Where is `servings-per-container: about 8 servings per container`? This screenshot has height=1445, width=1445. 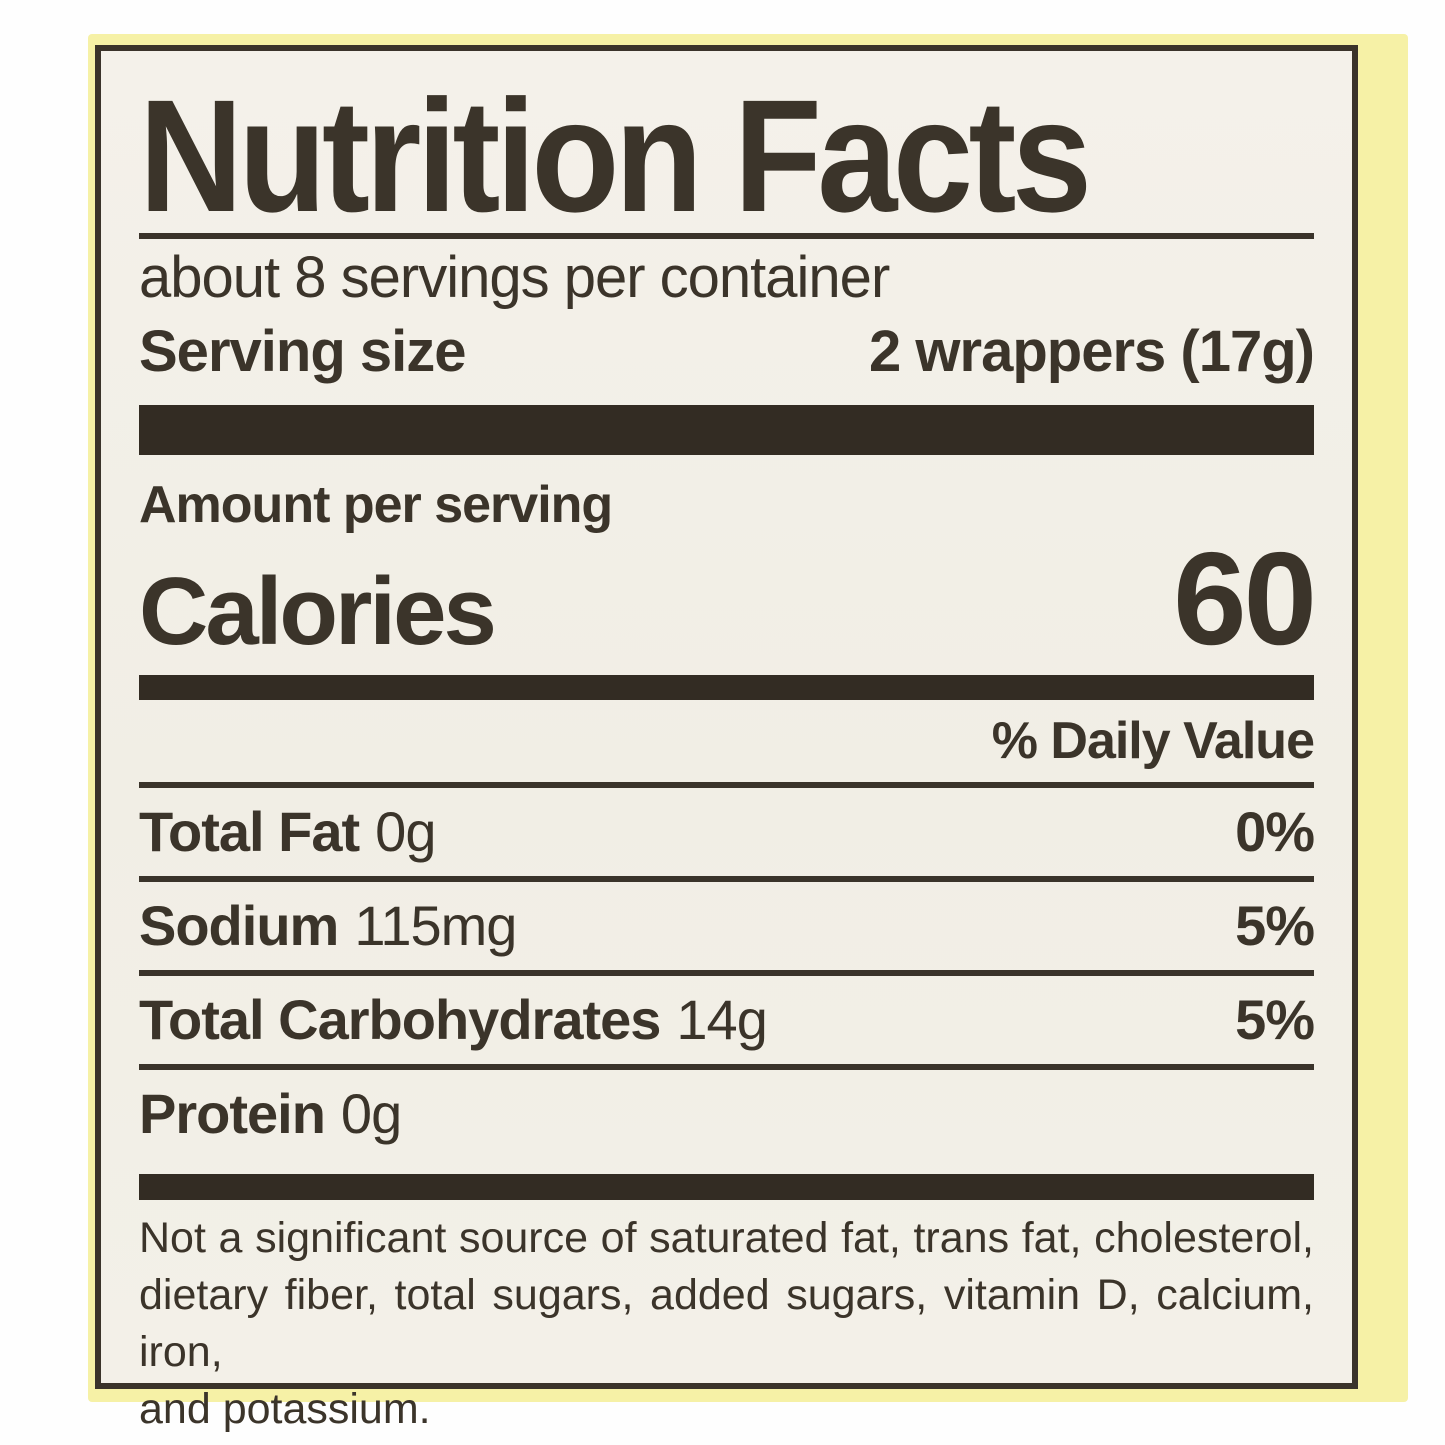
servings-per-container: about 8 servings per container is located at coordinates (514, 277).